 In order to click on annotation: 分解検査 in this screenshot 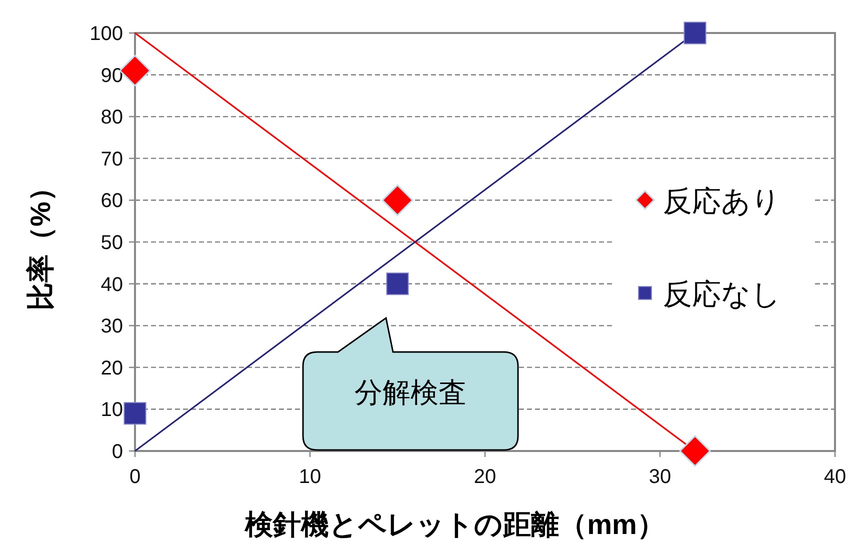, I will do `click(410, 392)`.